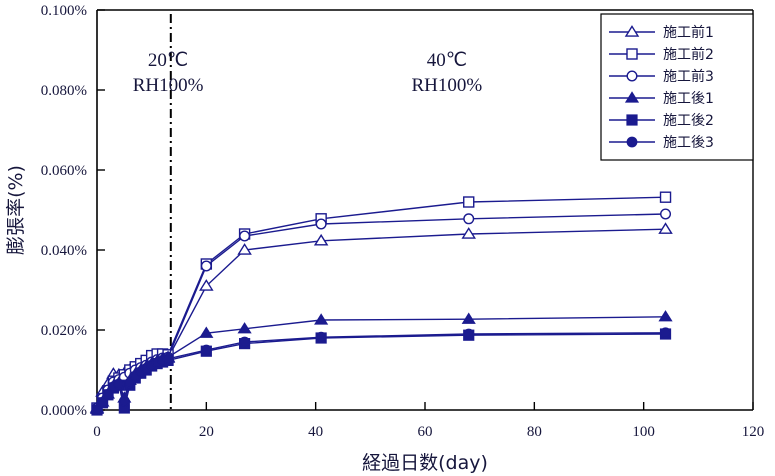 This screenshot has width=775, height=476. I want to click on x-tick-label: 40, so click(315, 432).